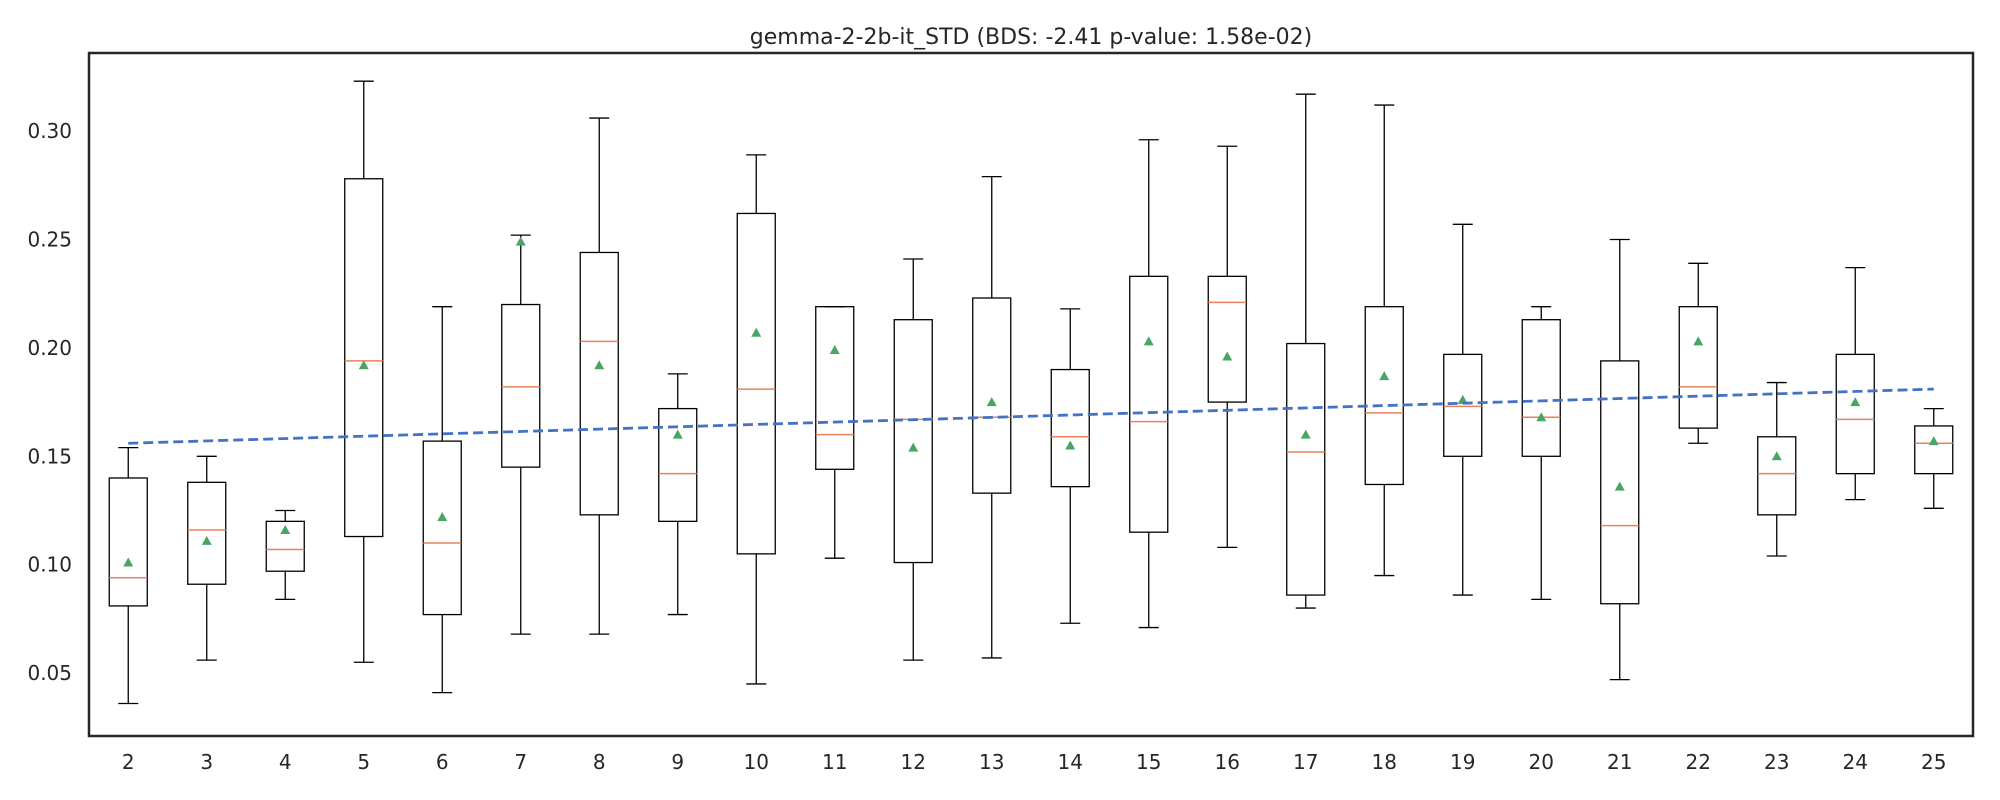  Describe the element at coordinates (363, 762) in the screenshot. I see `x-tick-label: 5` at that location.